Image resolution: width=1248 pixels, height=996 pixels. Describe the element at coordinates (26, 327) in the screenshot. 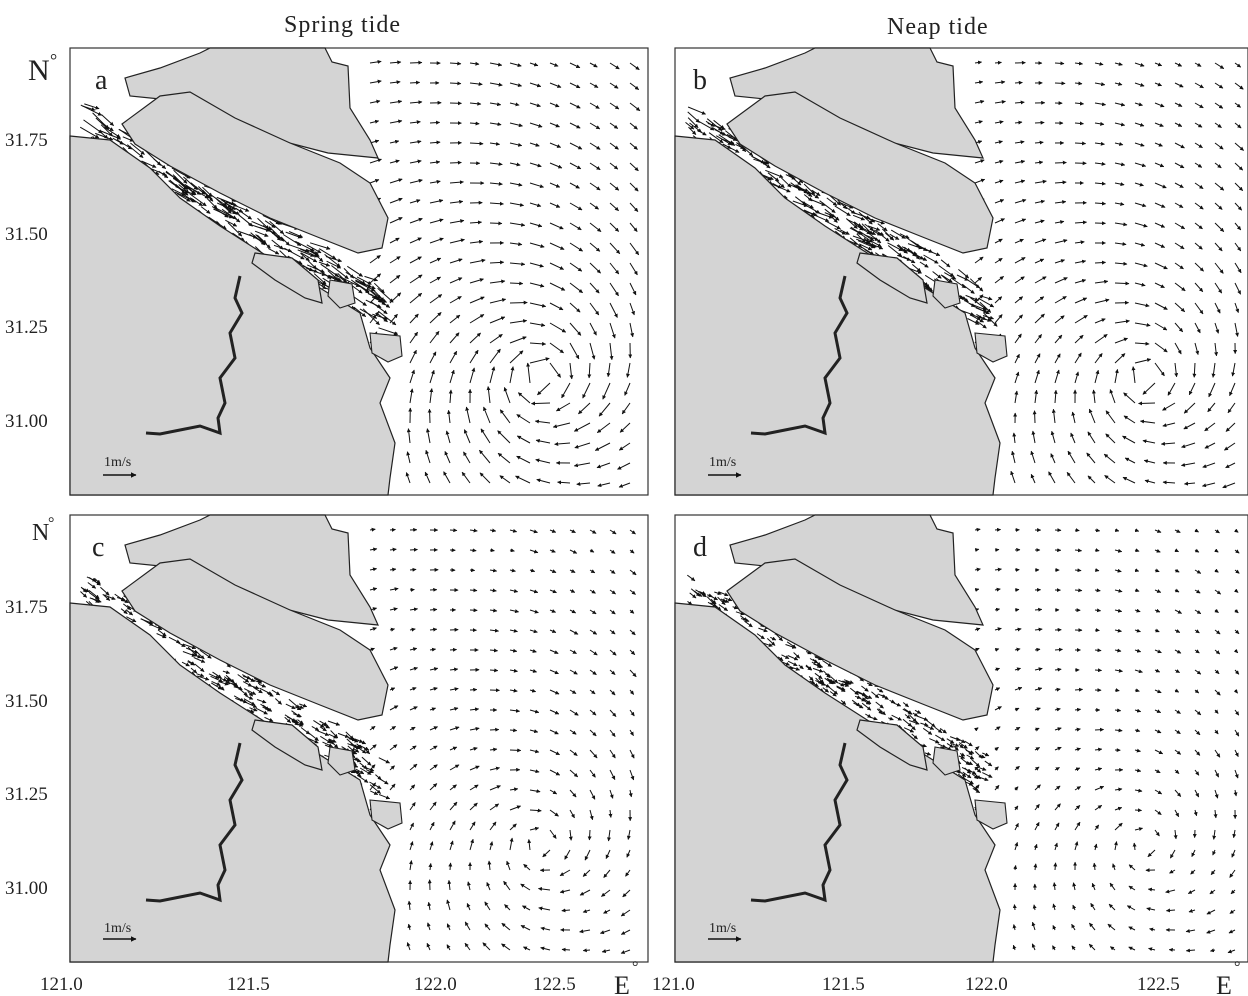

I see `lat-tick-label: 31.25` at that location.